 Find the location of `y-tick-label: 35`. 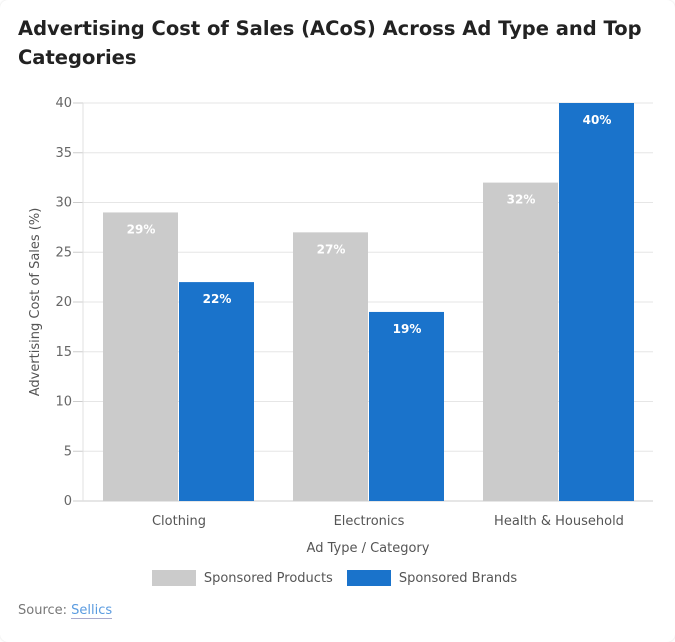

y-tick-label: 35 is located at coordinates (63, 153).